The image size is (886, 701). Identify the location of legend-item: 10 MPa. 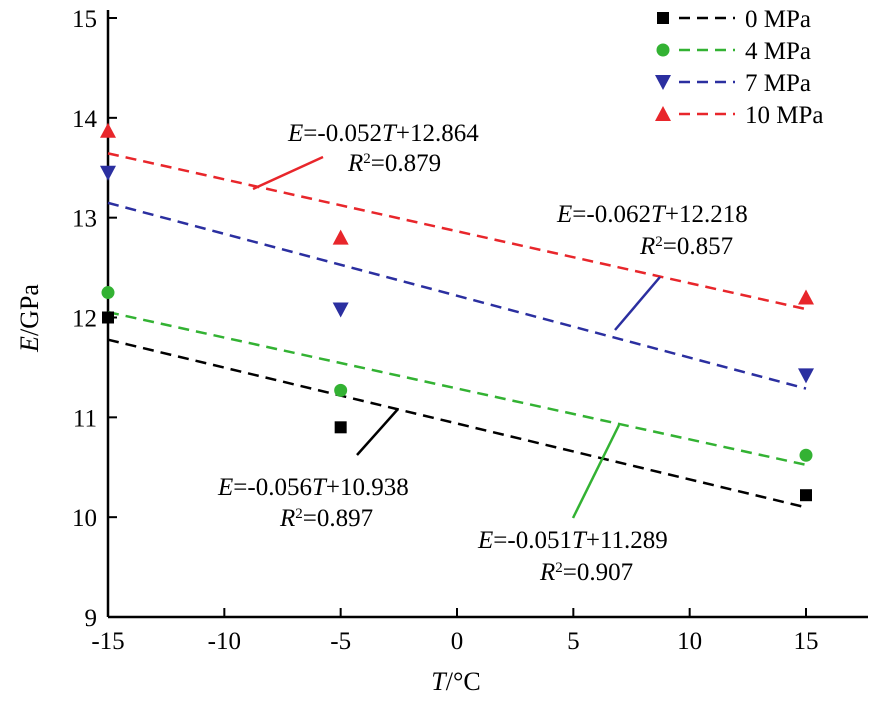
(739, 115).